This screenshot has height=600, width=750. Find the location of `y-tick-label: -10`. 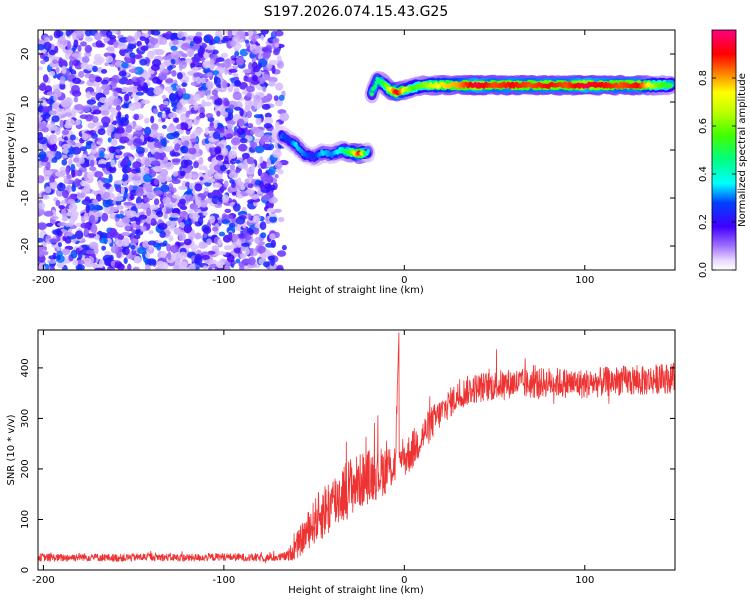

y-tick-label: -10 is located at coordinates (25, 198).